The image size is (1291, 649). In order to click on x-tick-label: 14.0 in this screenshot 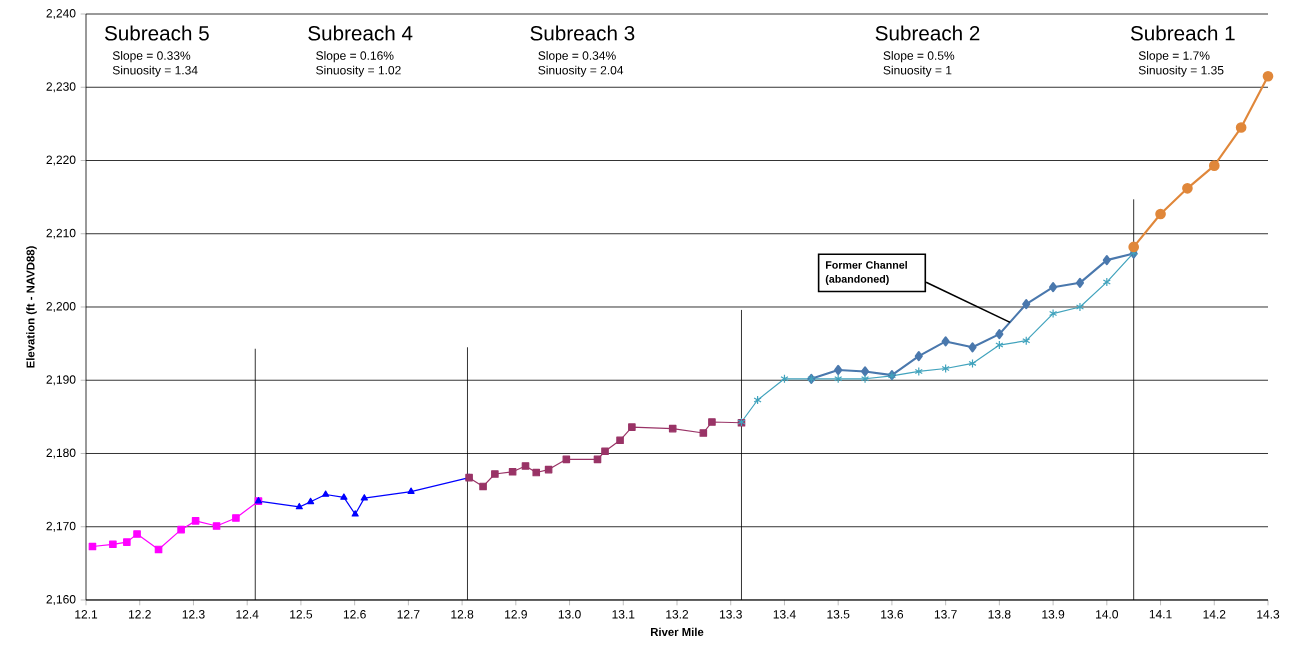, I will do `click(1107, 614)`.